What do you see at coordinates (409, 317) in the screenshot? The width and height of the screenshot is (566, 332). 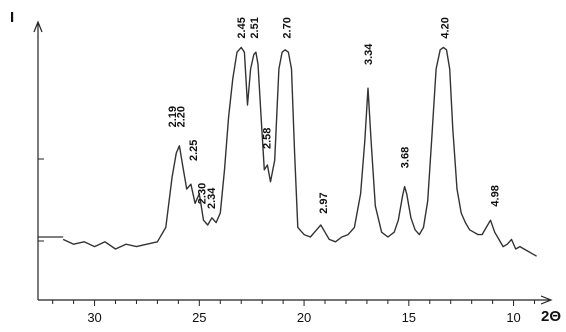 I see `x-tick-label: 15` at bounding box center [409, 317].